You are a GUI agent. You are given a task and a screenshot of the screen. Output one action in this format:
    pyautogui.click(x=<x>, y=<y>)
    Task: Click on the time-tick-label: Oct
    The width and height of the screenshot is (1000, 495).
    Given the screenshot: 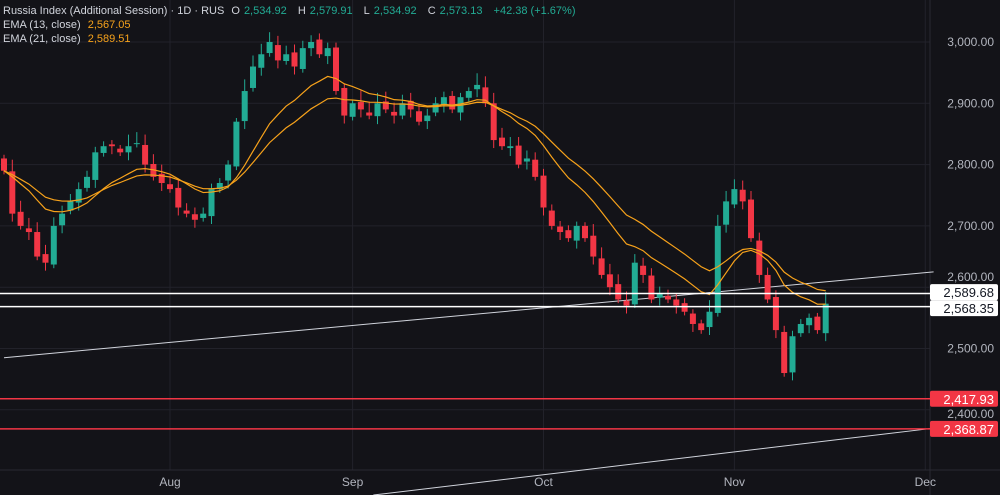 What is the action you would take?
    pyautogui.click(x=543, y=482)
    